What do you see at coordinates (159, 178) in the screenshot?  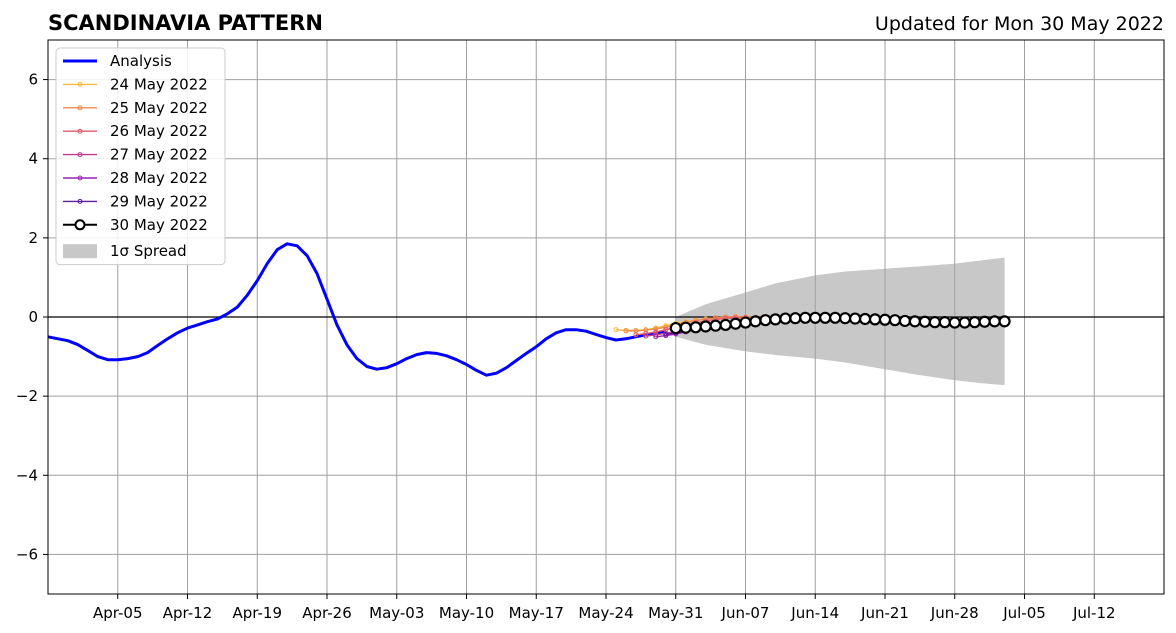 I see `legend-label: 28 May 2022` at bounding box center [159, 178].